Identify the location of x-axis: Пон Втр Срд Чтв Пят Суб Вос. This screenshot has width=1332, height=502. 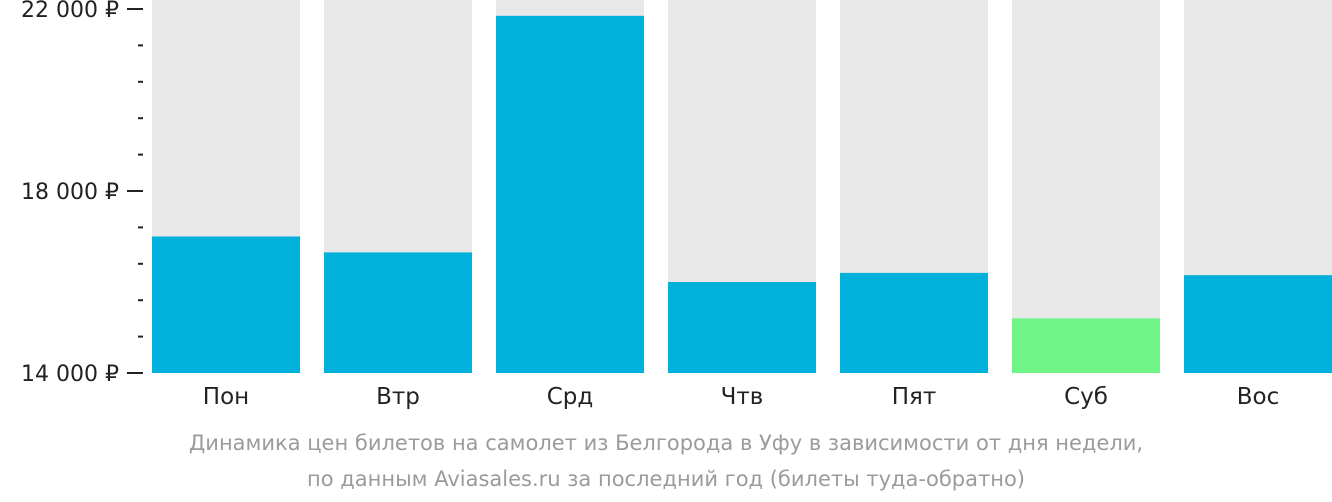
(741, 397).